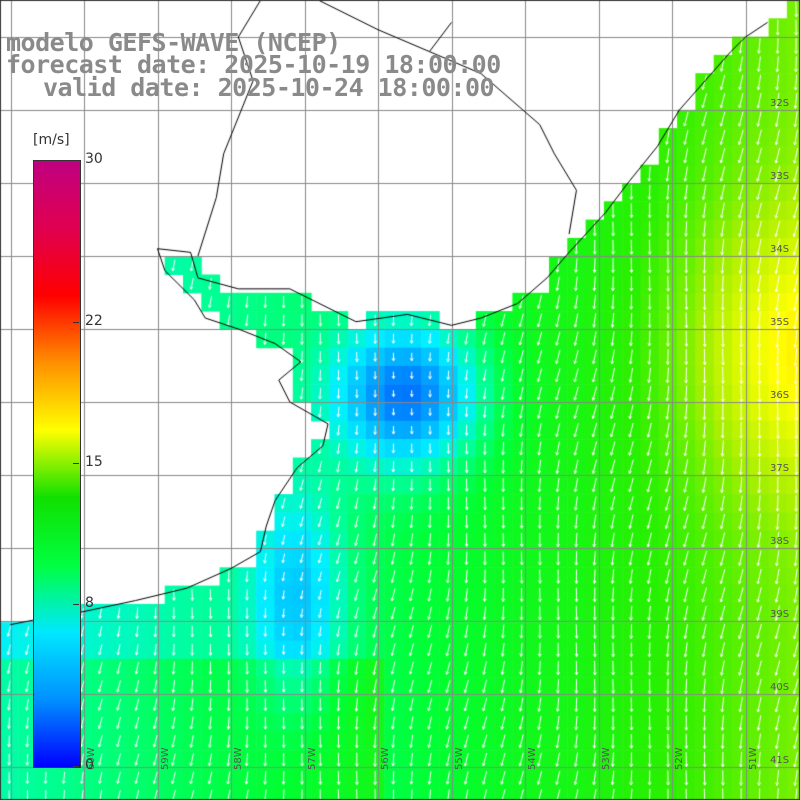 This screenshot has height=800, width=800. What do you see at coordinates (312, 758) in the screenshot?
I see `longitude-label: 57W` at bounding box center [312, 758].